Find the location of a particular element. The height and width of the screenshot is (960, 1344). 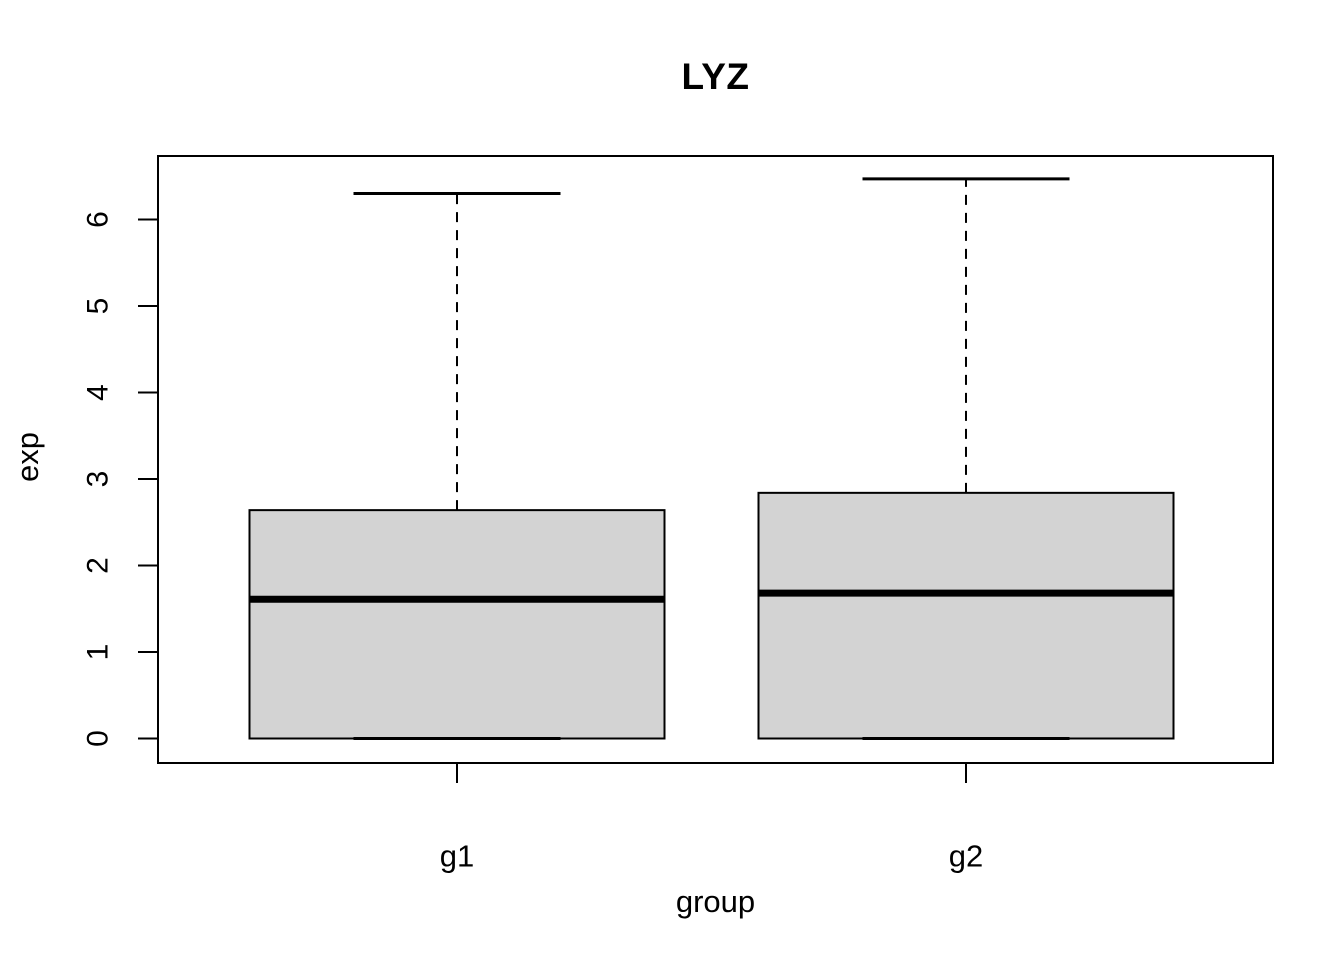

y-tick-label: 3 is located at coordinates (98, 479).